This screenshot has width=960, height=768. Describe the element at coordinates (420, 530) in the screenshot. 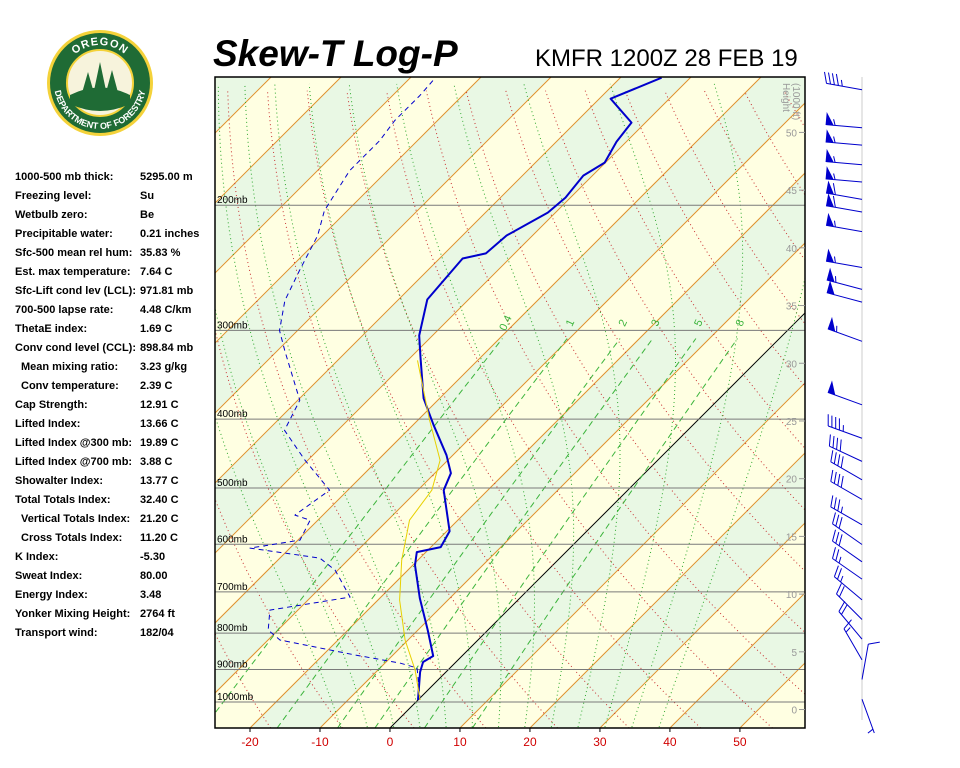

I see `profile-line` at that location.